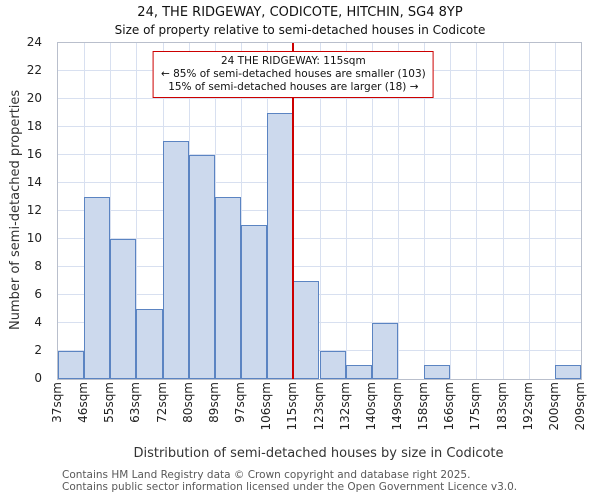 The height and width of the screenshot is (500, 600). What do you see at coordinates (38, 294) in the screenshot?
I see `y-tick-label: 6` at bounding box center [38, 294].